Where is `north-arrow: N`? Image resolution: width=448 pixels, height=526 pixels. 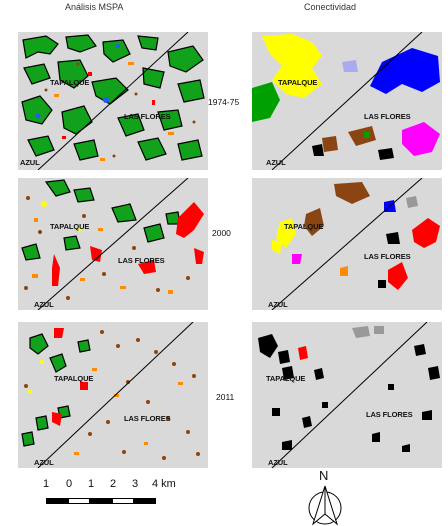 north-arrow: N is located at coordinates (325, 497).